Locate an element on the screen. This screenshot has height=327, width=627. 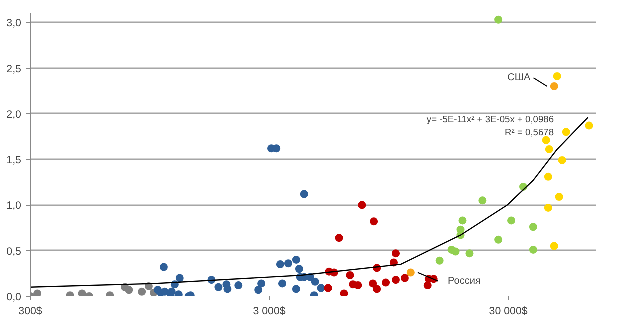
y-tick-label: 3,0 is located at coordinates (14, 24).